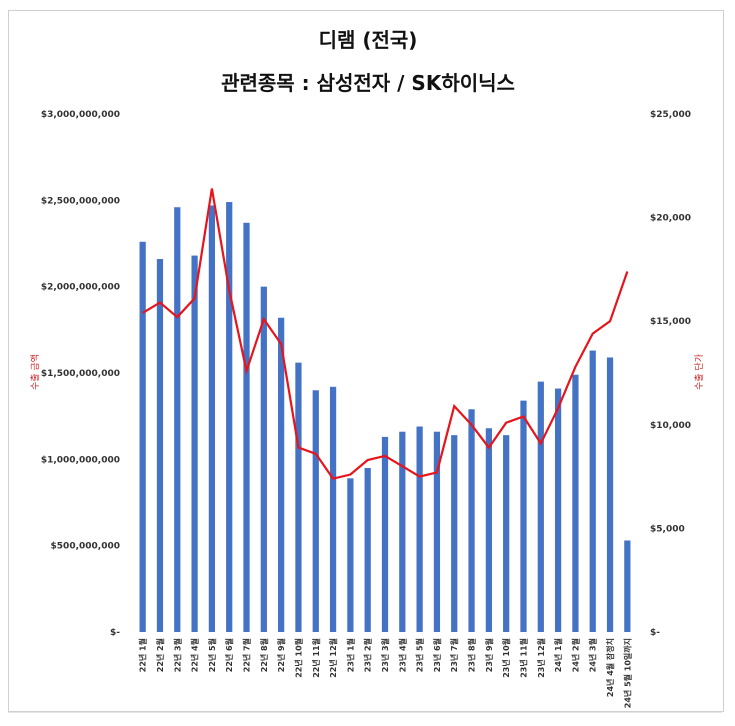  What do you see at coordinates (437, 655) in the screenshot?
I see `x-tick-label: 23년 6월` at bounding box center [437, 655].